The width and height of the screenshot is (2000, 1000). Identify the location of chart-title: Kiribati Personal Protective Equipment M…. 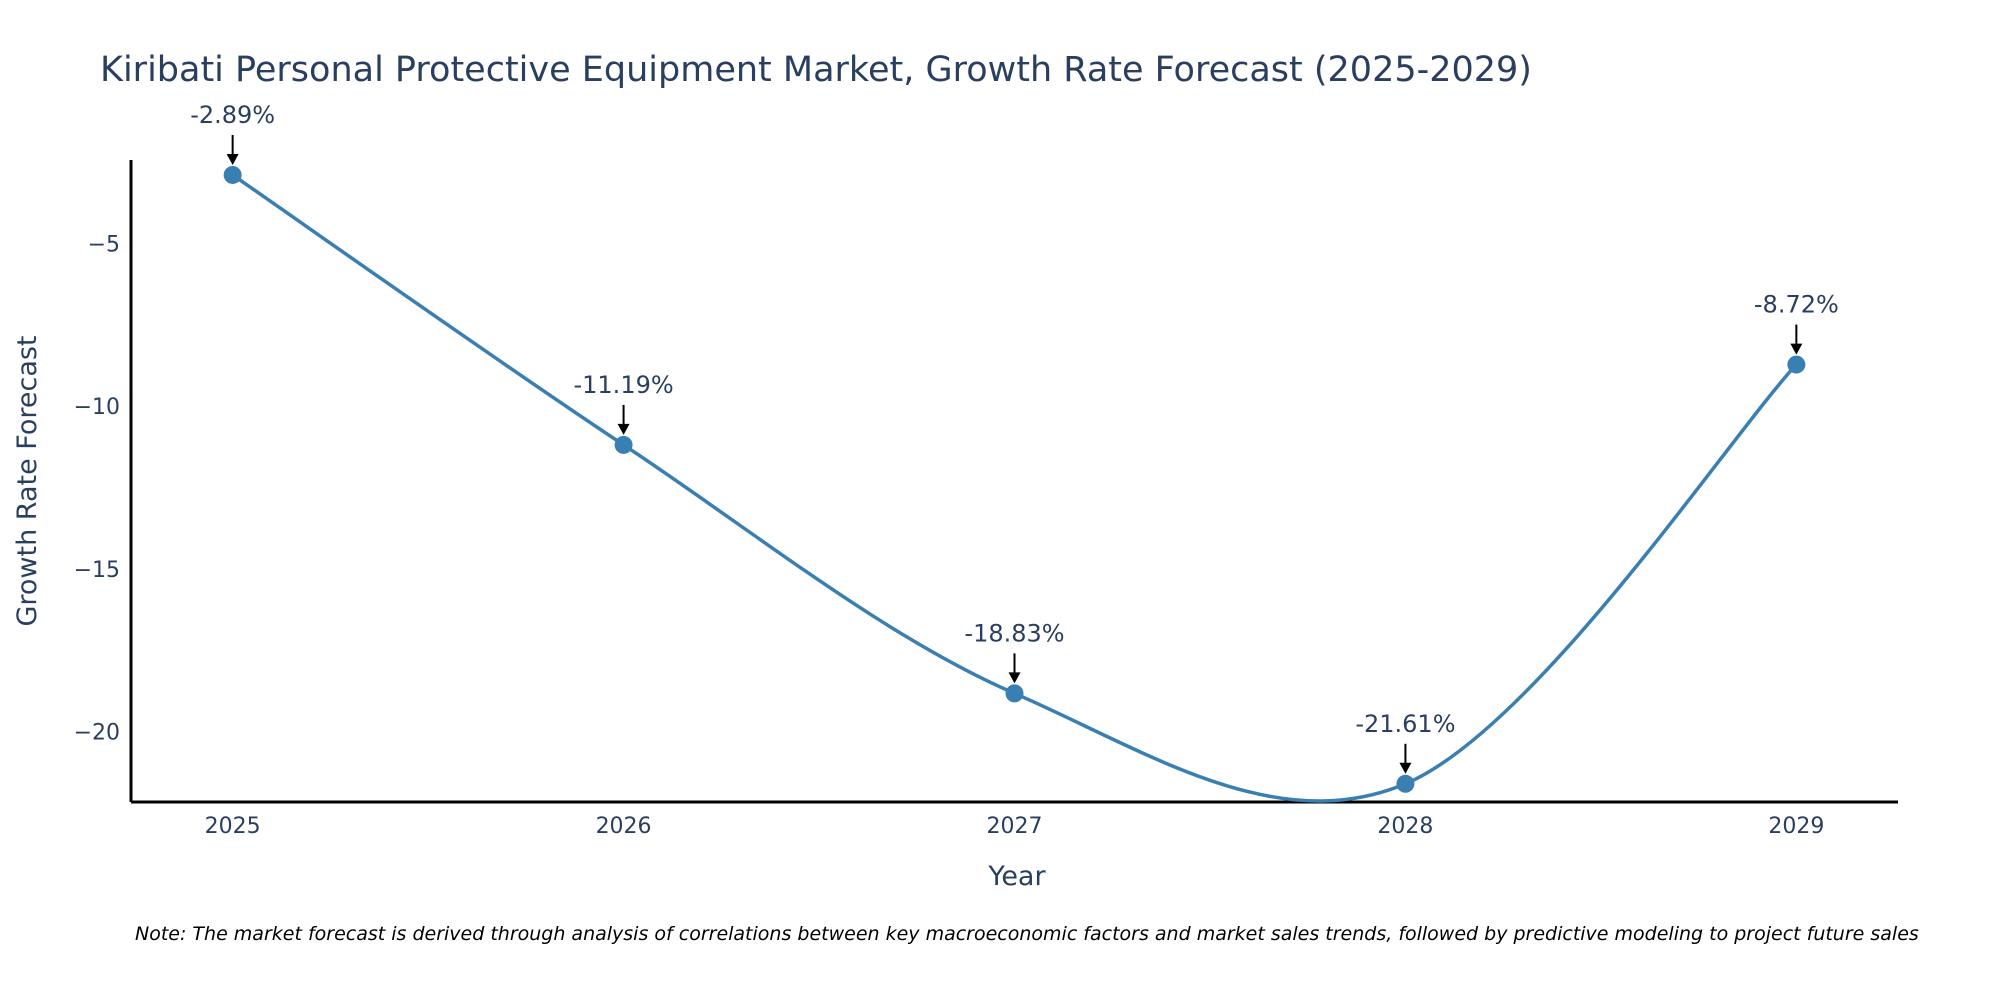
(816, 70).